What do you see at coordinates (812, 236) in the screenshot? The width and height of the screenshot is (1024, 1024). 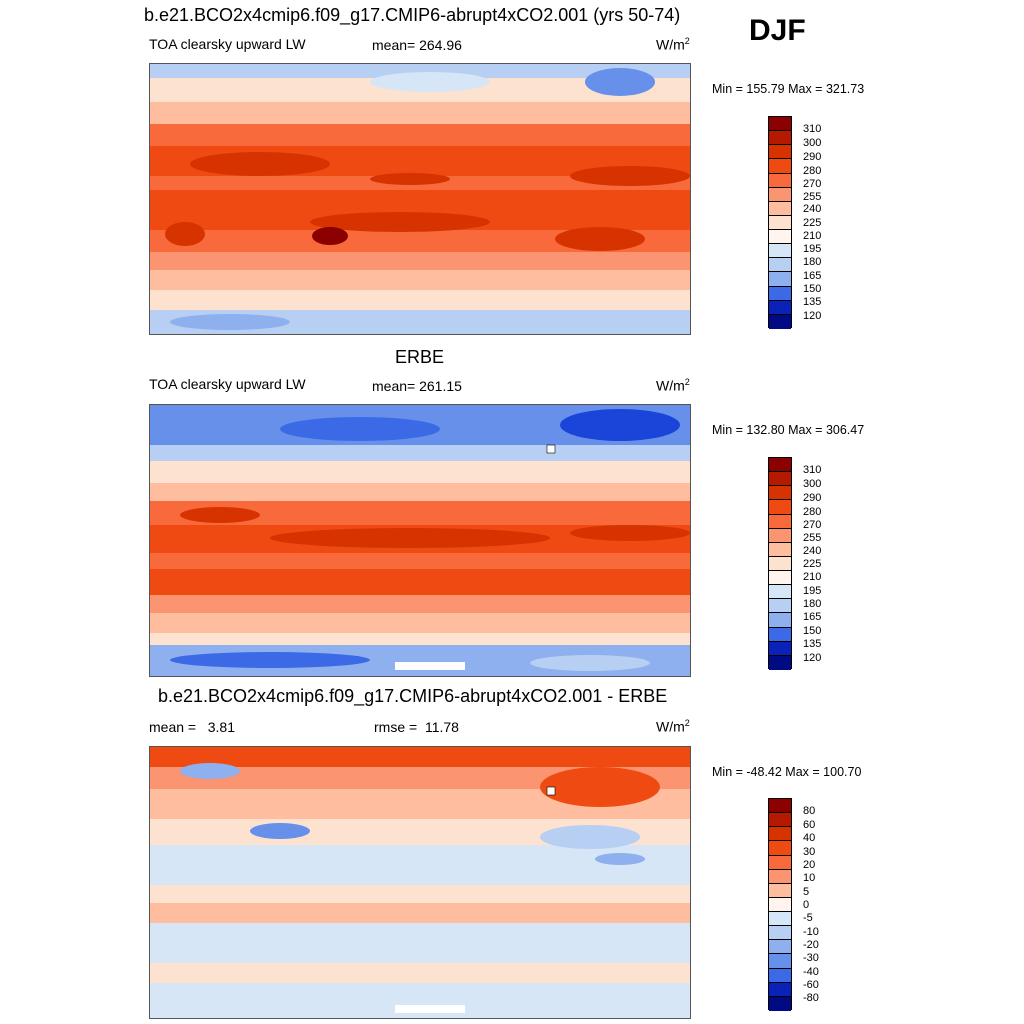 I see `panel1-tick: 210` at bounding box center [812, 236].